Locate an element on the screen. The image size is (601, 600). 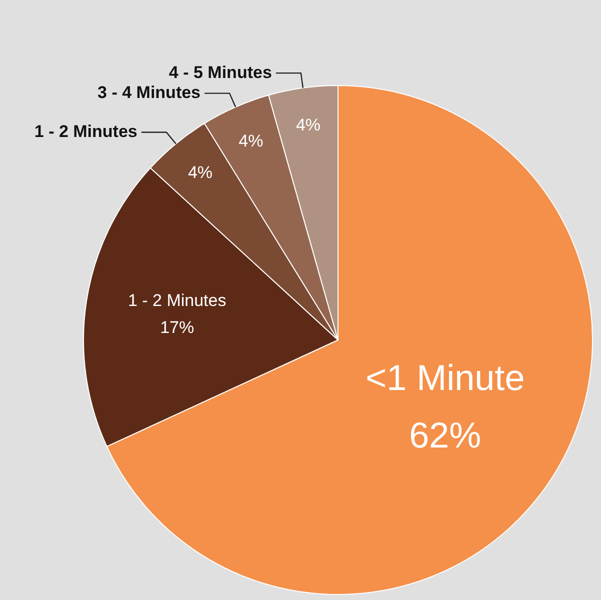
slice-label: 4 - 5 Minutes is located at coordinates (220, 72).